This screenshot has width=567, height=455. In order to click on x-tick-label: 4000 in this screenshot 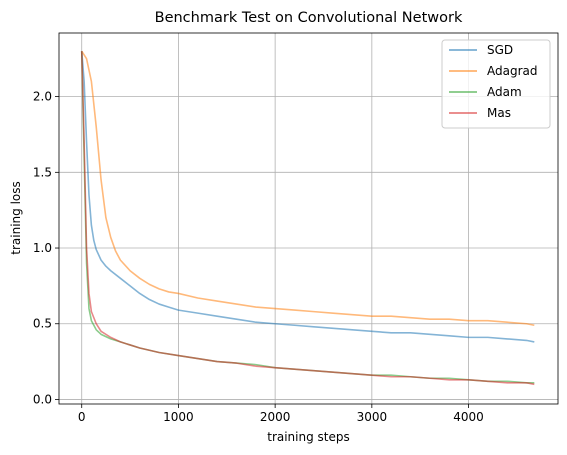, I will do `click(468, 417)`.